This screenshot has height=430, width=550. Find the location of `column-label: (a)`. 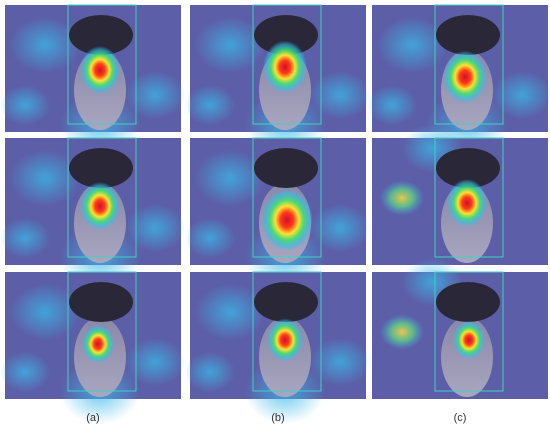

column-label: (a) is located at coordinates (92, 418).